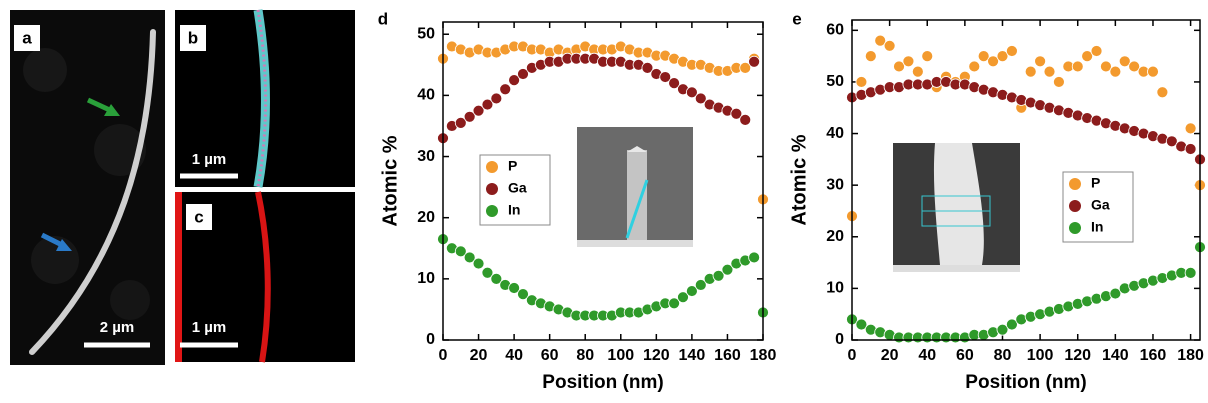 The image size is (1208, 403). Describe the element at coordinates (637, 209) in the screenshot. I see `linescan` at that location.